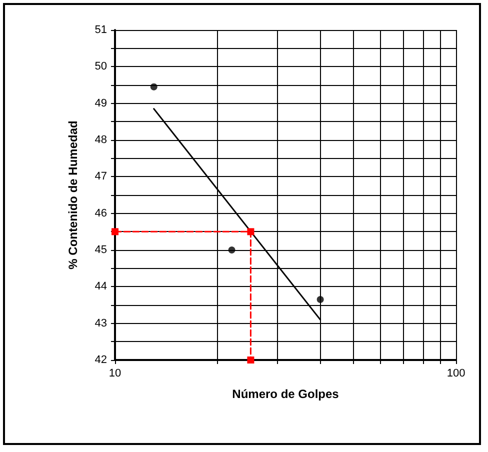 The image size is (488, 452). I want to click on x-tick-label: 100, so click(456, 374).